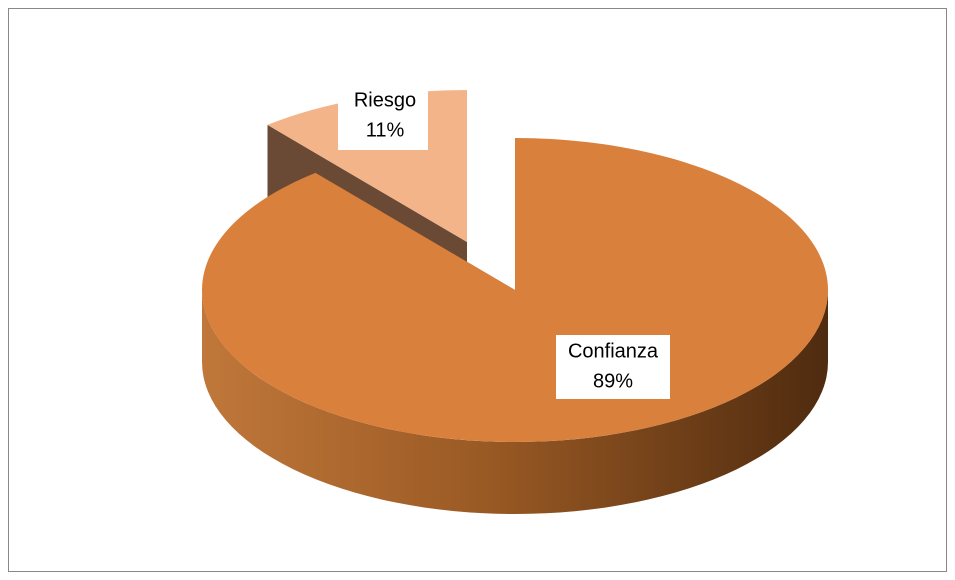 The image size is (955, 580). Describe the element at coordinates (385, 100) in the screenshot. I see `slice-label: Riesgo` at that location.